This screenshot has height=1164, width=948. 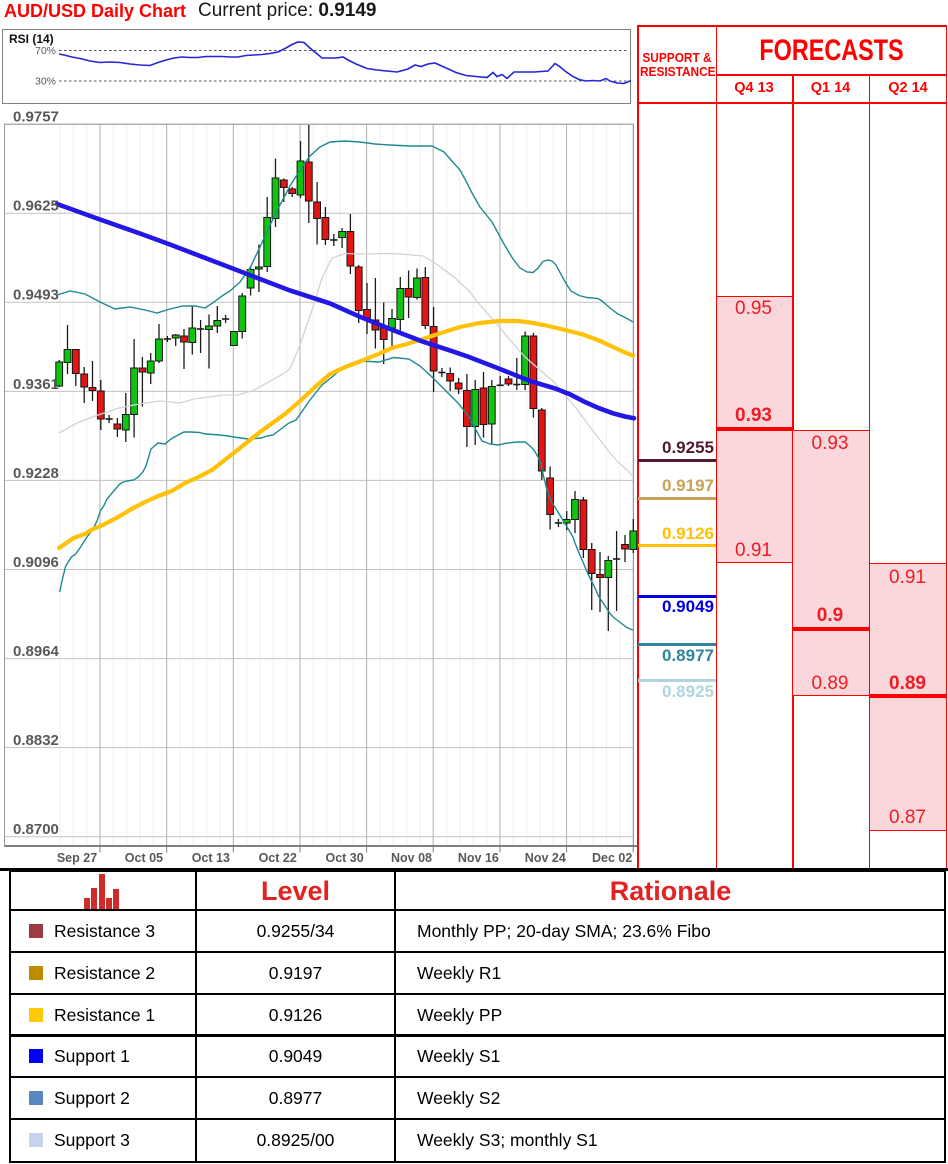 What do you see at coordinates (31, 39) in the screenshot?
I see `svg-text: RSI (14)` at bounding box center [31, 39].